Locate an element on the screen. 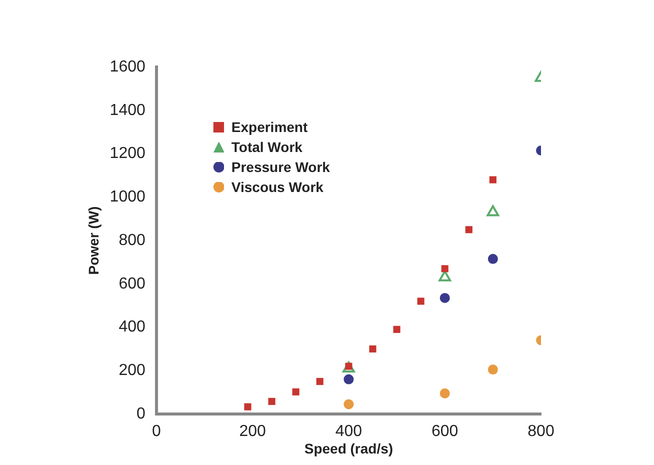  x-tick-label: 400 is located at coordinates (348, 431).